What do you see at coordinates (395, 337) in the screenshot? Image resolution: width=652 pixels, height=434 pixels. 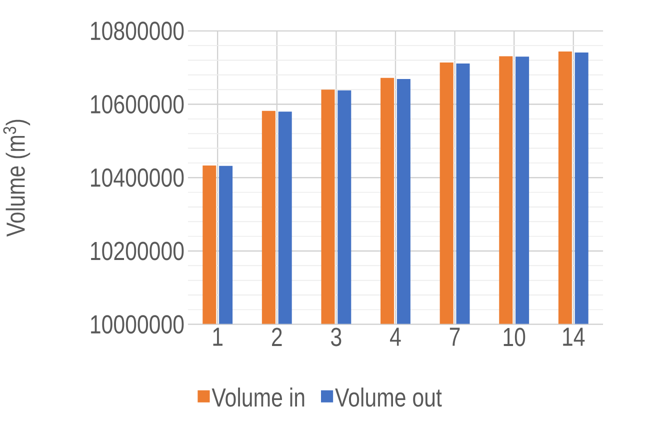 I see `x-tick-label: 4` at bounding box center [395, 337].